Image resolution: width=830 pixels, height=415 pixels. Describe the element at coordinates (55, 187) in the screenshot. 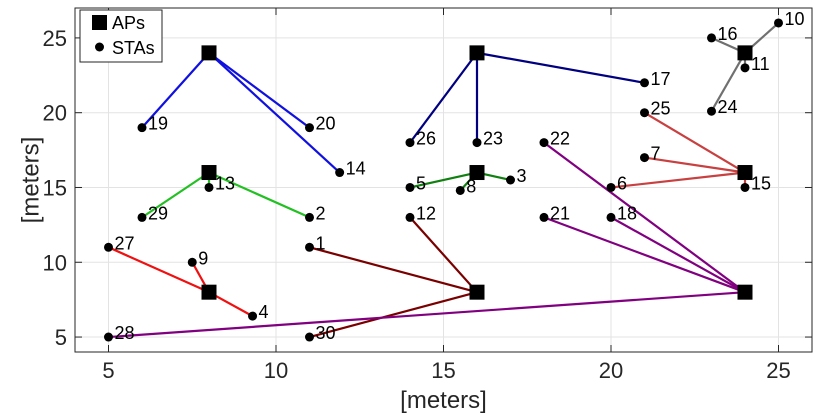

I see `y-tick-label: 15` at that location.